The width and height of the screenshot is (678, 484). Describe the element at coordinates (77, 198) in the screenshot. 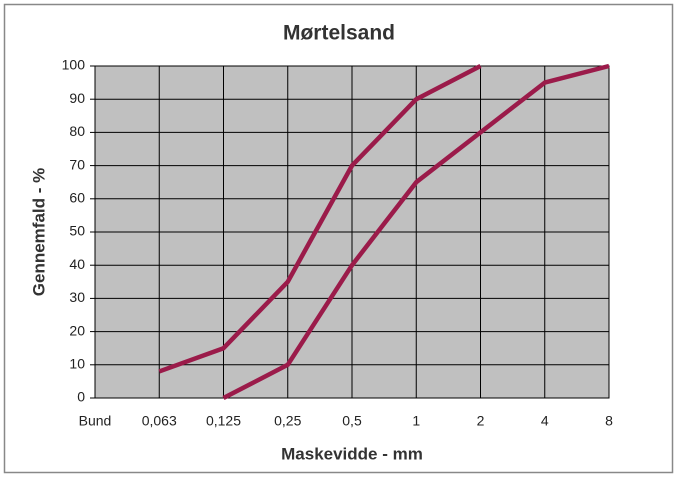

I see `y-tick-label: 60` at that location.